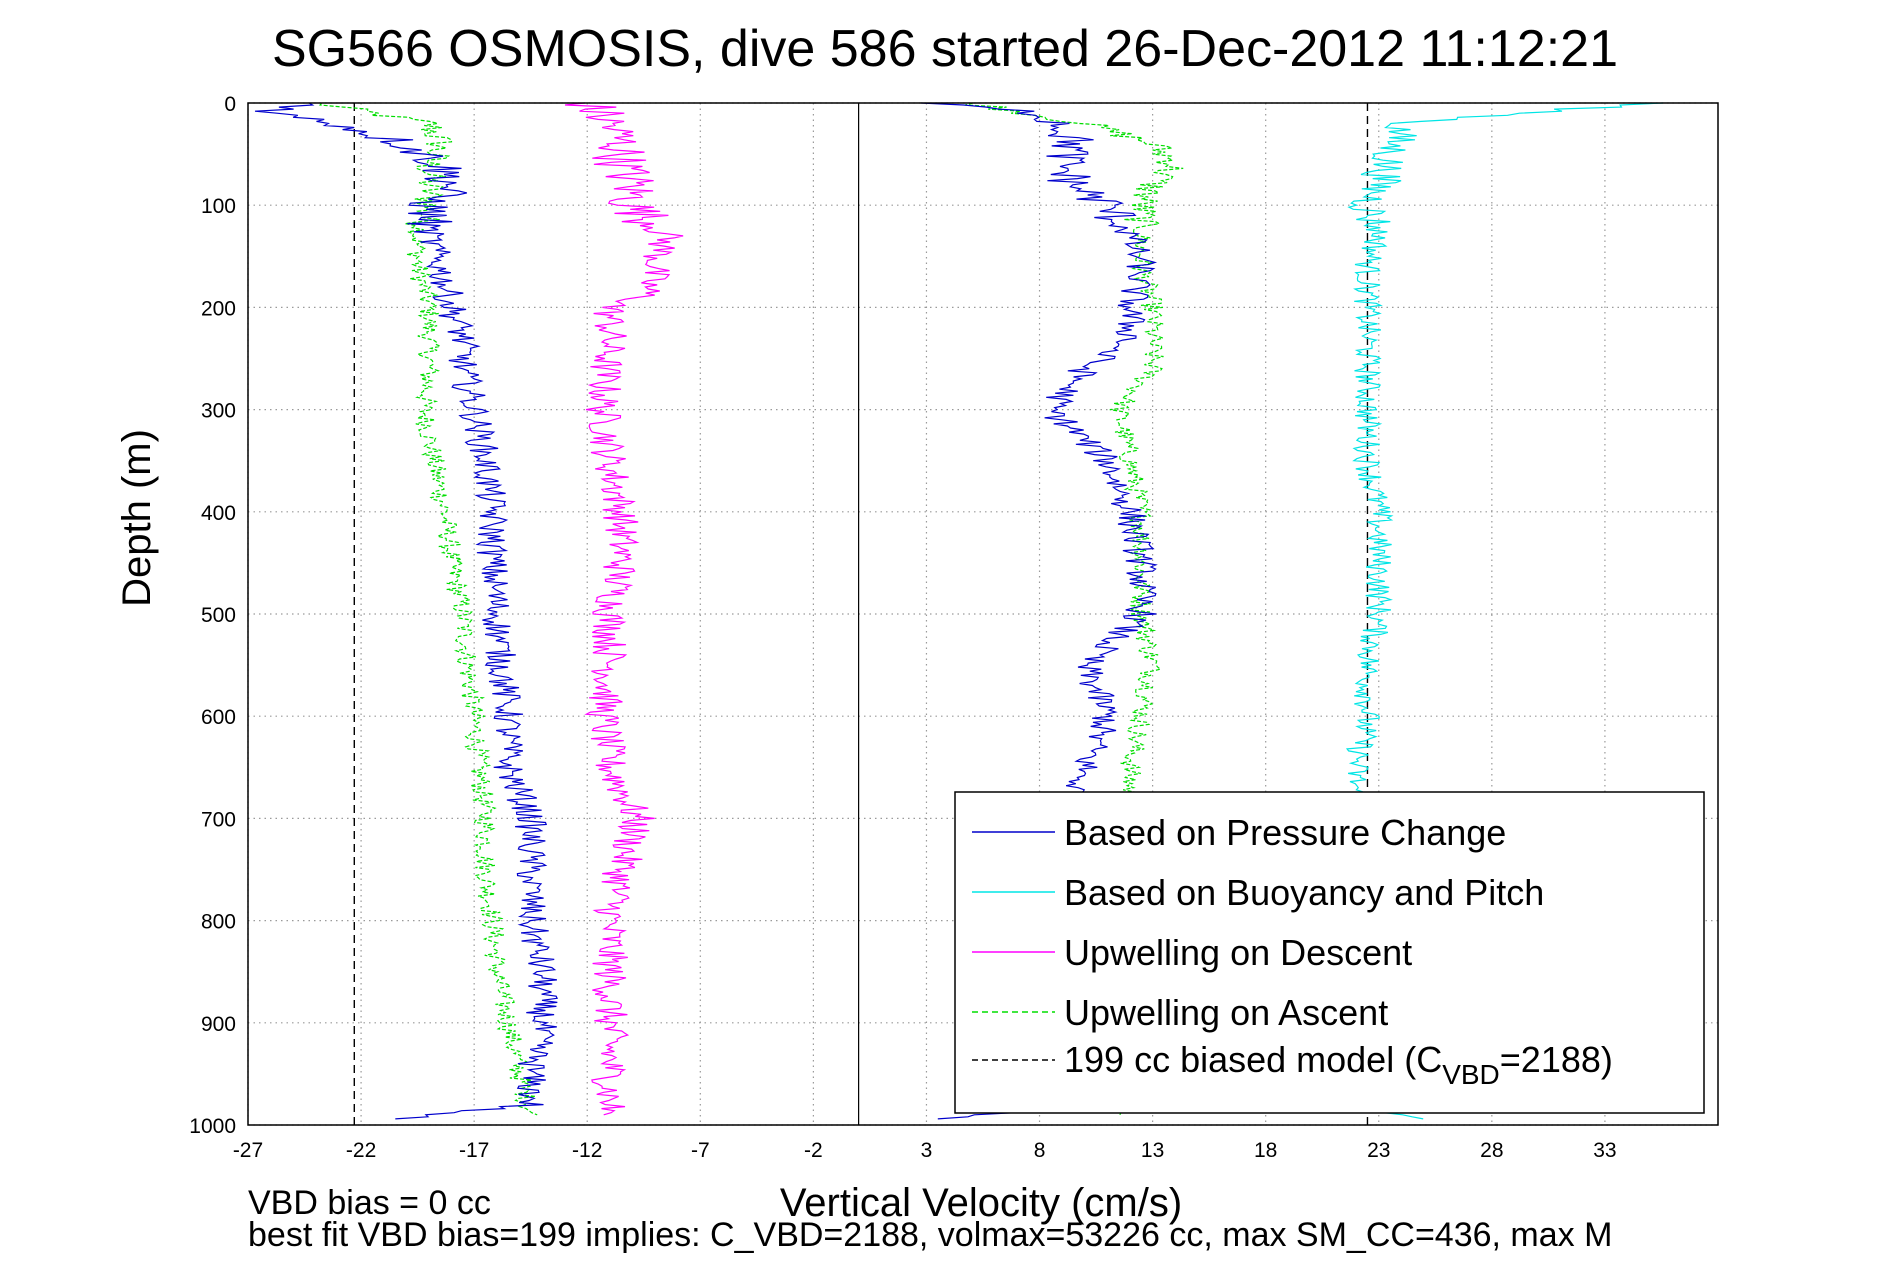  I want to click on x-tick-label: 3, so click(927, 1150).